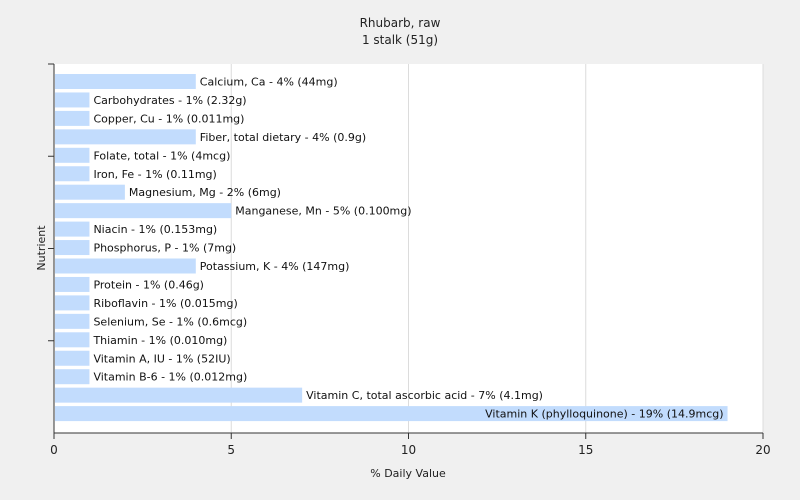 This screenshot has height=500, width=800. I want to click on bar-label: Iron, Fe - 1% (0.11mg), so click(154, 174).